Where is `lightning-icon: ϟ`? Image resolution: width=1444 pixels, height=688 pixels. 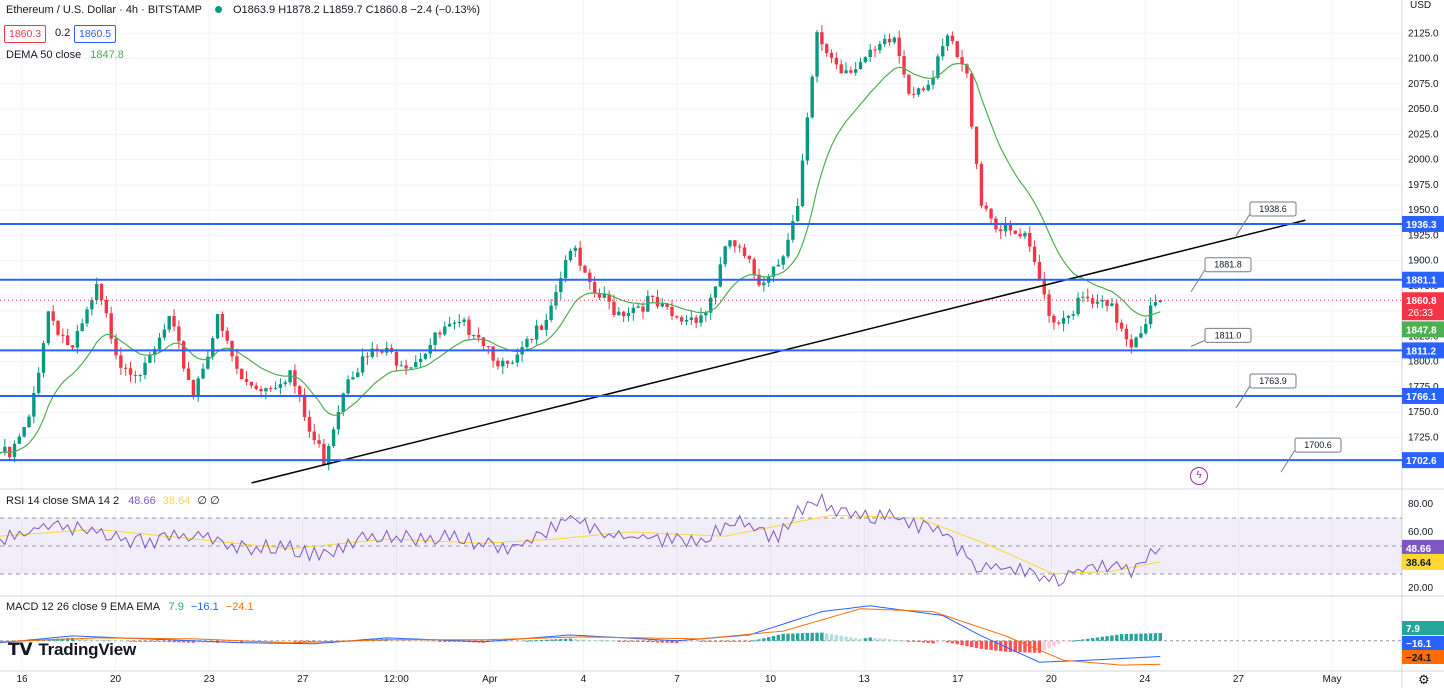
lightning-icon: ϟ is located at coordinates (1199, 476).